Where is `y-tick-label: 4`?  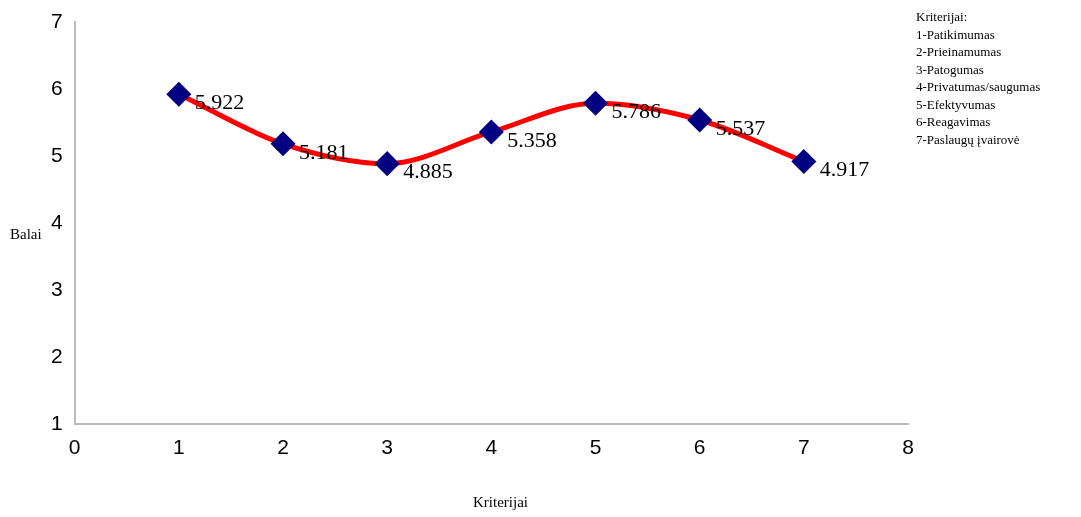
y-tick-label: 4 is located at coordinates (56, 221).